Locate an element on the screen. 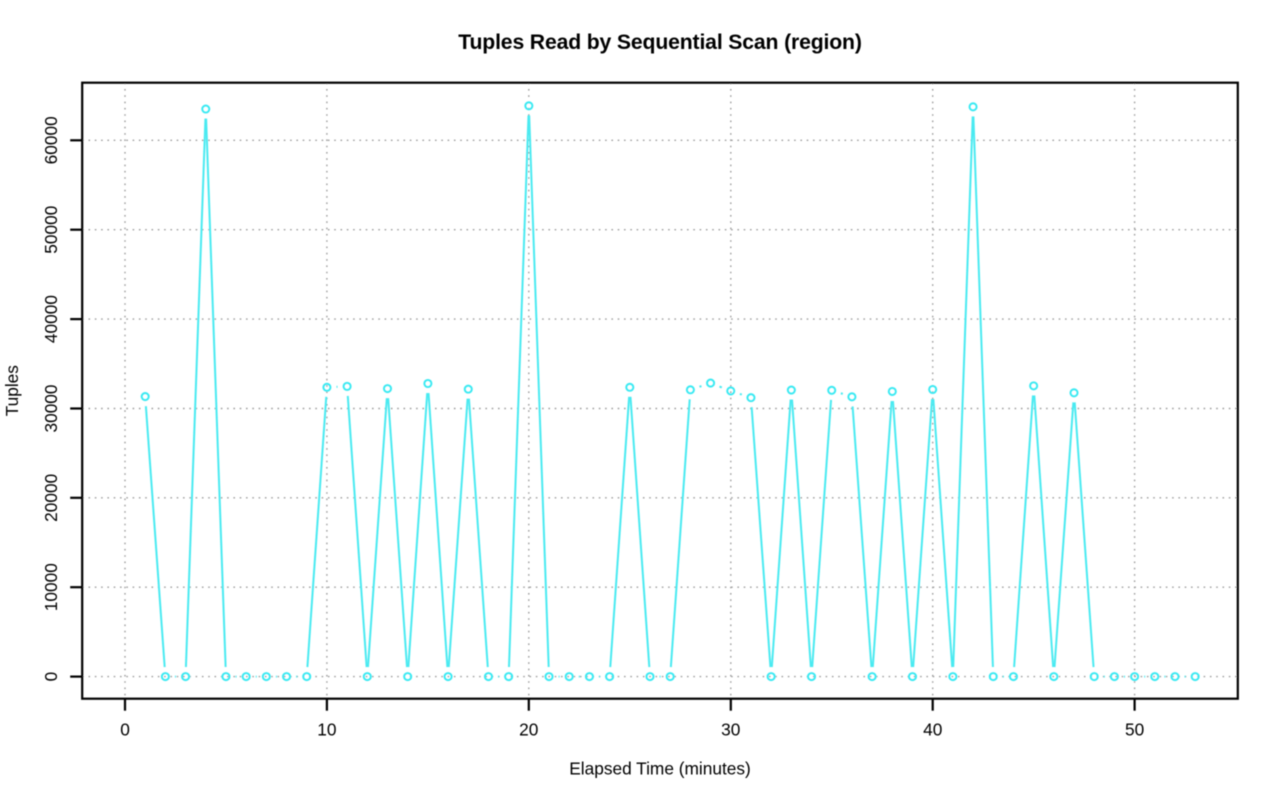 The image size is (1280, 801). svg-text: 20000 is located at coordinates (51, 498).